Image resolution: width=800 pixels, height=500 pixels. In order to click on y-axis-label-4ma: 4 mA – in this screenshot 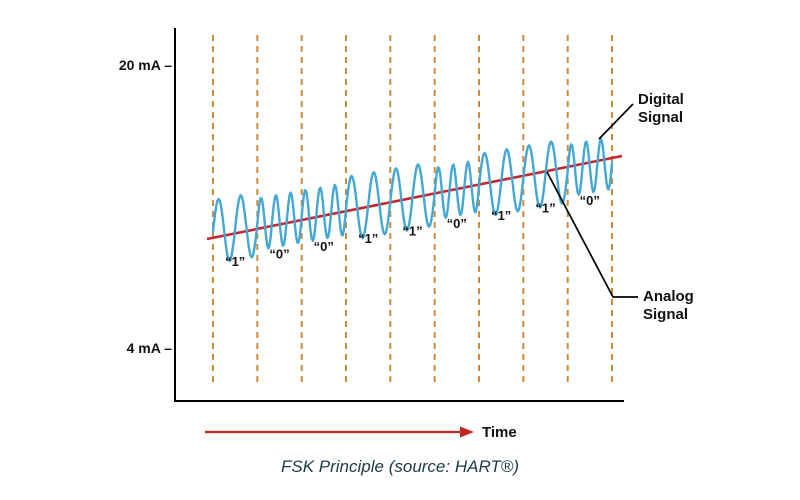, I will do `click(150, 348)`.